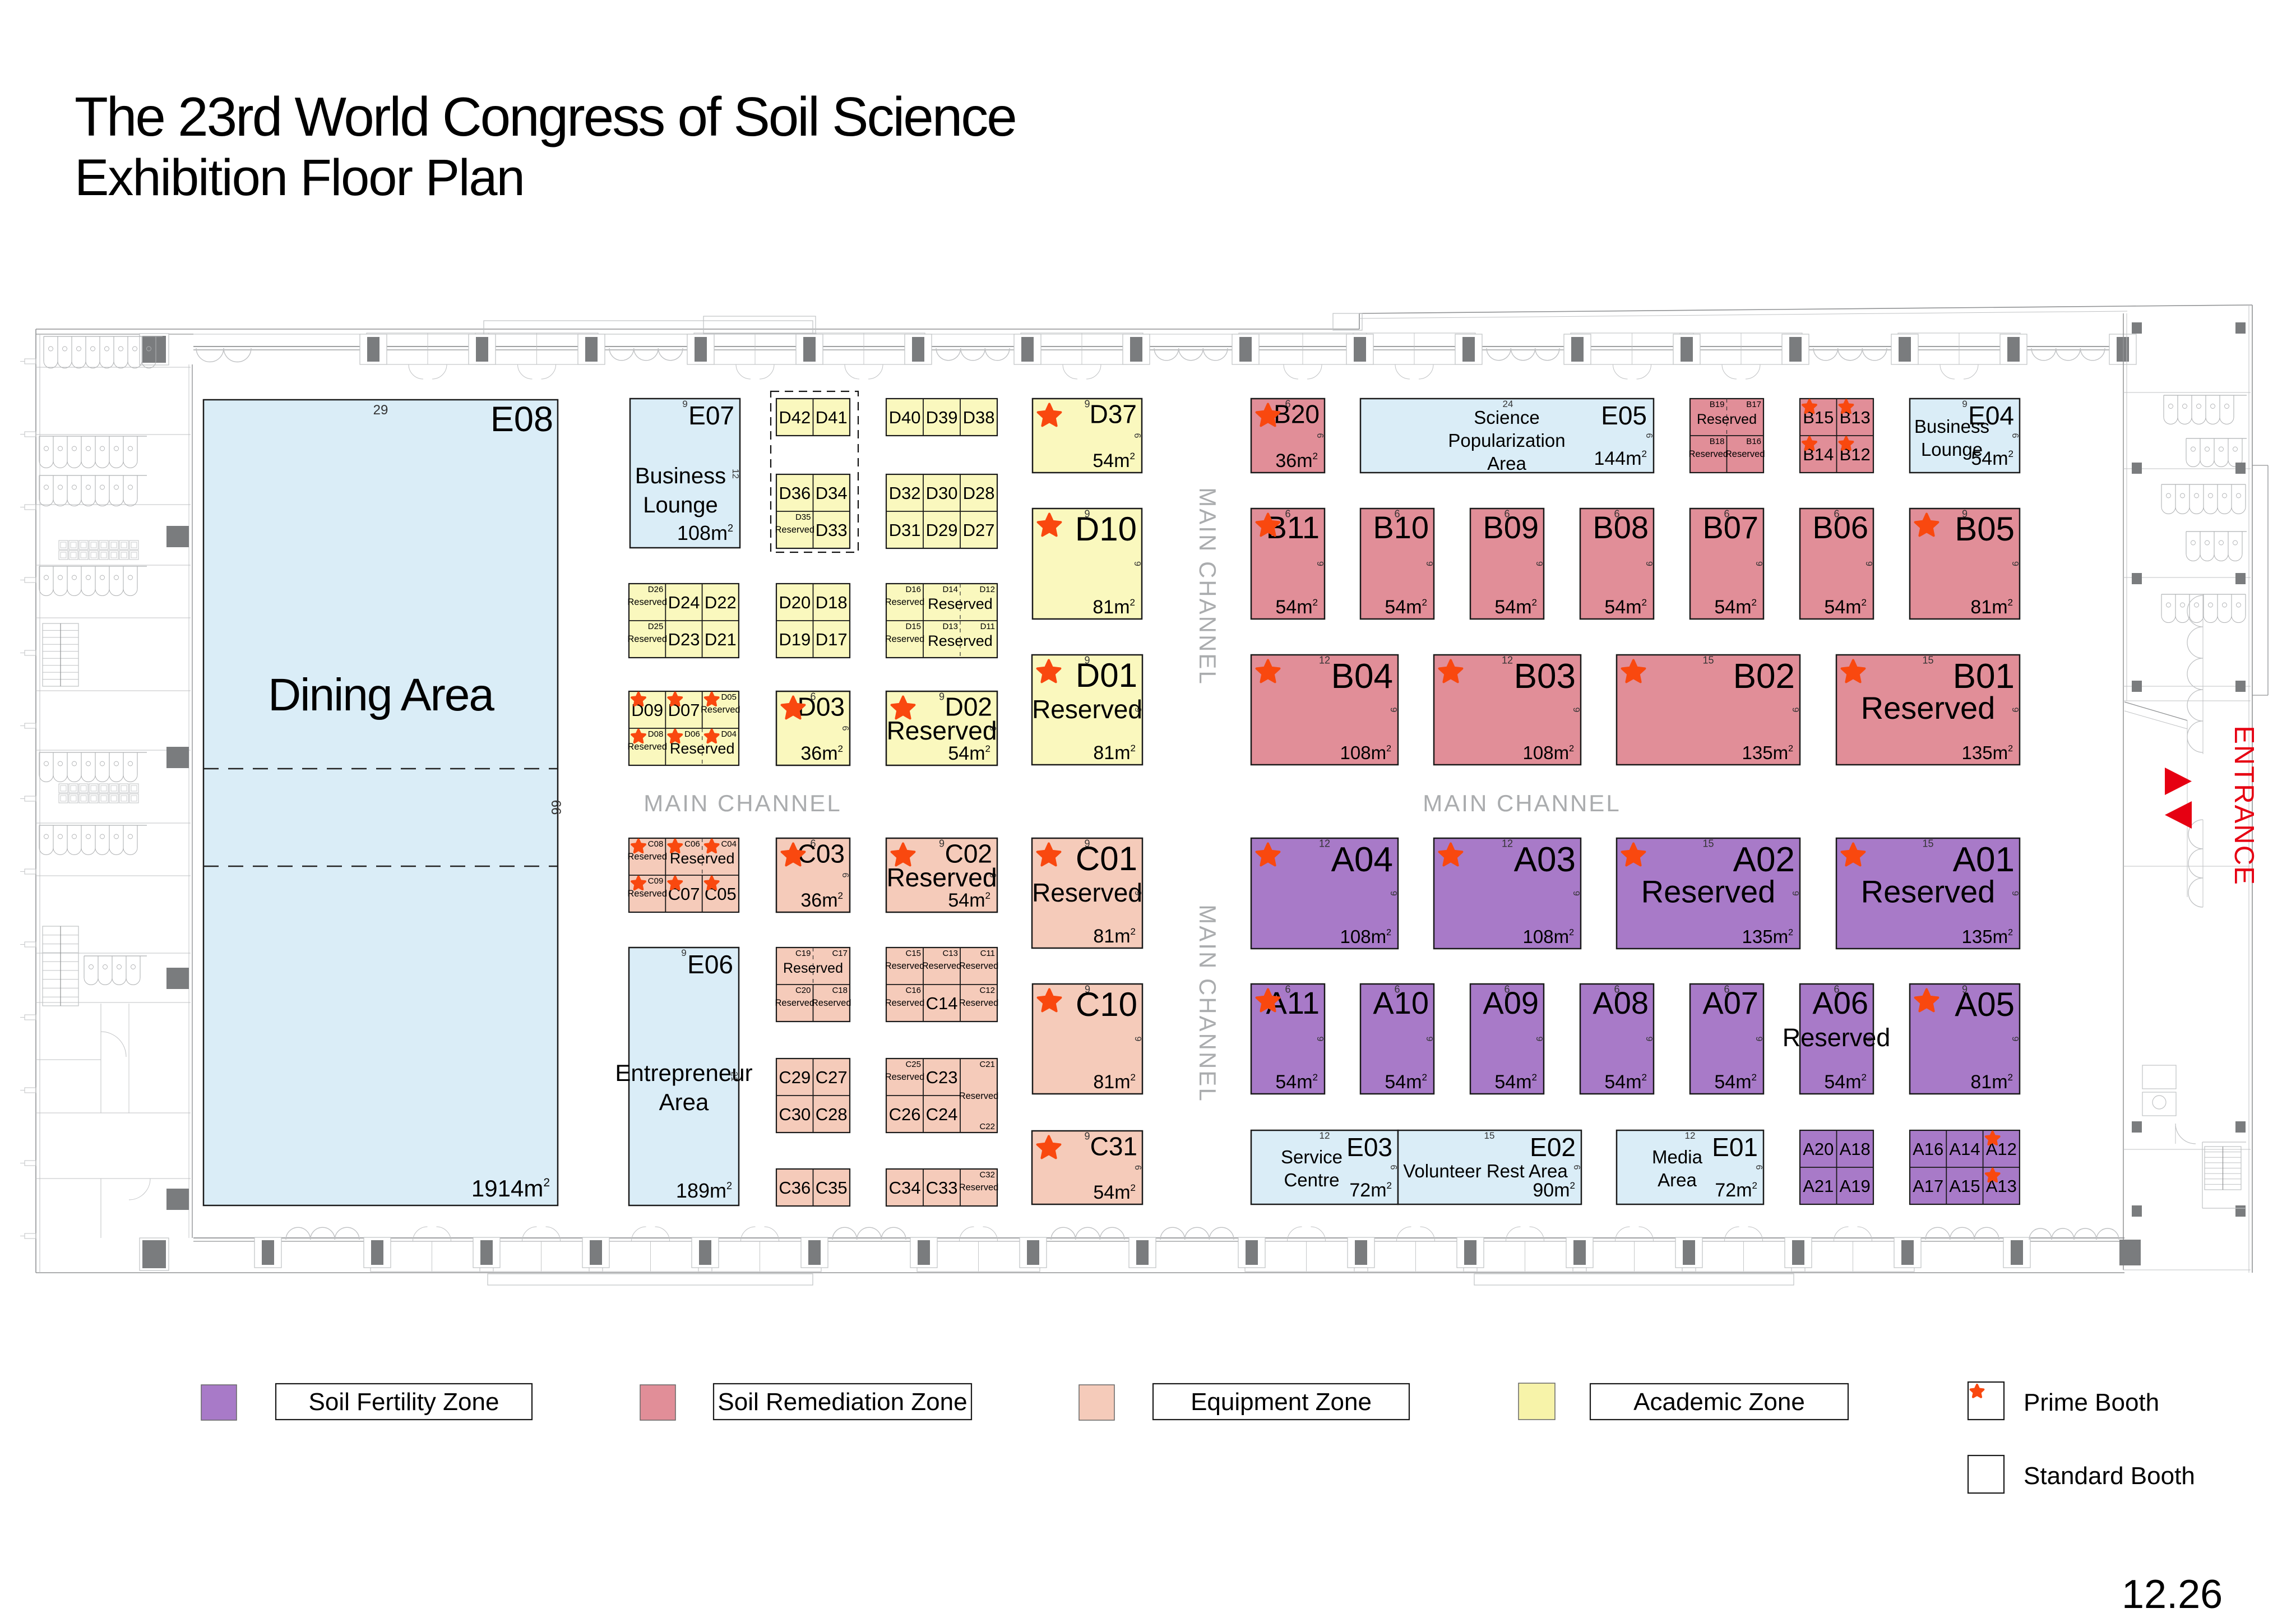  What do you see at coordinates (1818, 1149) in the screenshot?
I see `svg-text: A20` at bounding box center [1818, 1149].